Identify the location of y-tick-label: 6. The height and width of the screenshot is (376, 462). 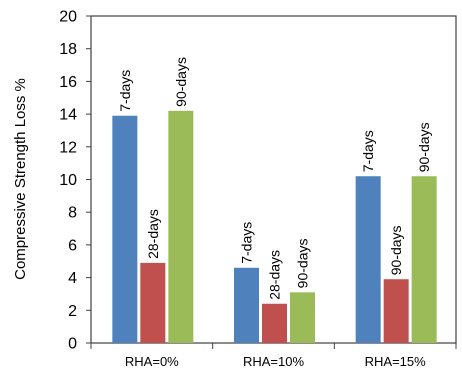
(72, 245).